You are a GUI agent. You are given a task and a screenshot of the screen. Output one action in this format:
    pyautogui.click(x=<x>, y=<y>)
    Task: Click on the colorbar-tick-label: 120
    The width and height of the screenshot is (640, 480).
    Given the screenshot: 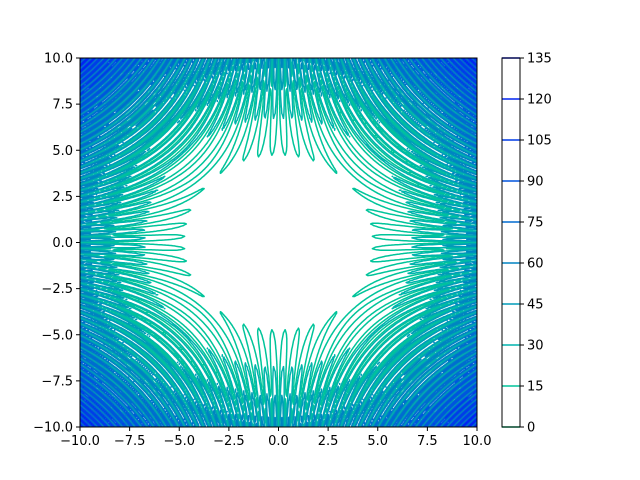 What is the action you would take?
    pyautogui.click(x=539, y=100)
    